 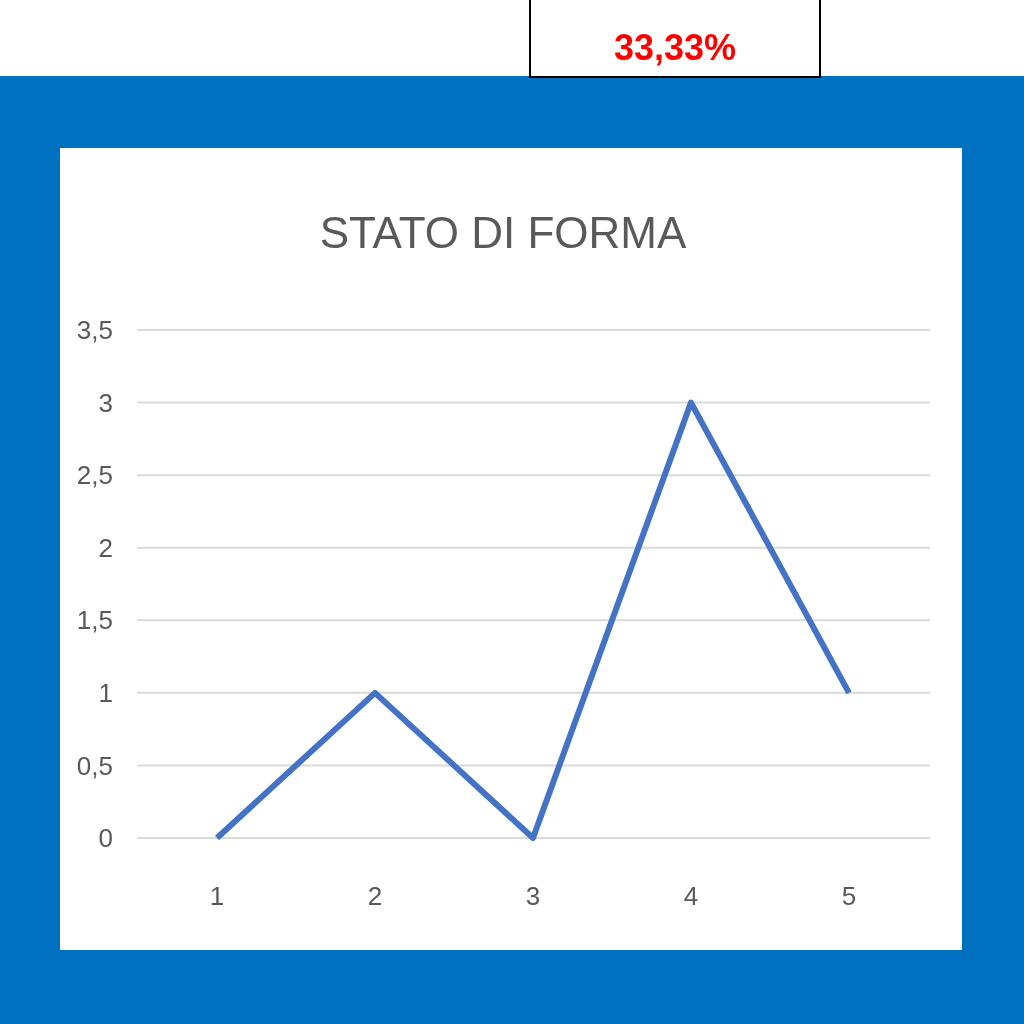 What do you see at coordinates (94, 330) in the screenshot?
I see `y-tick-label: 3,5` at bounding box center [94, 330].